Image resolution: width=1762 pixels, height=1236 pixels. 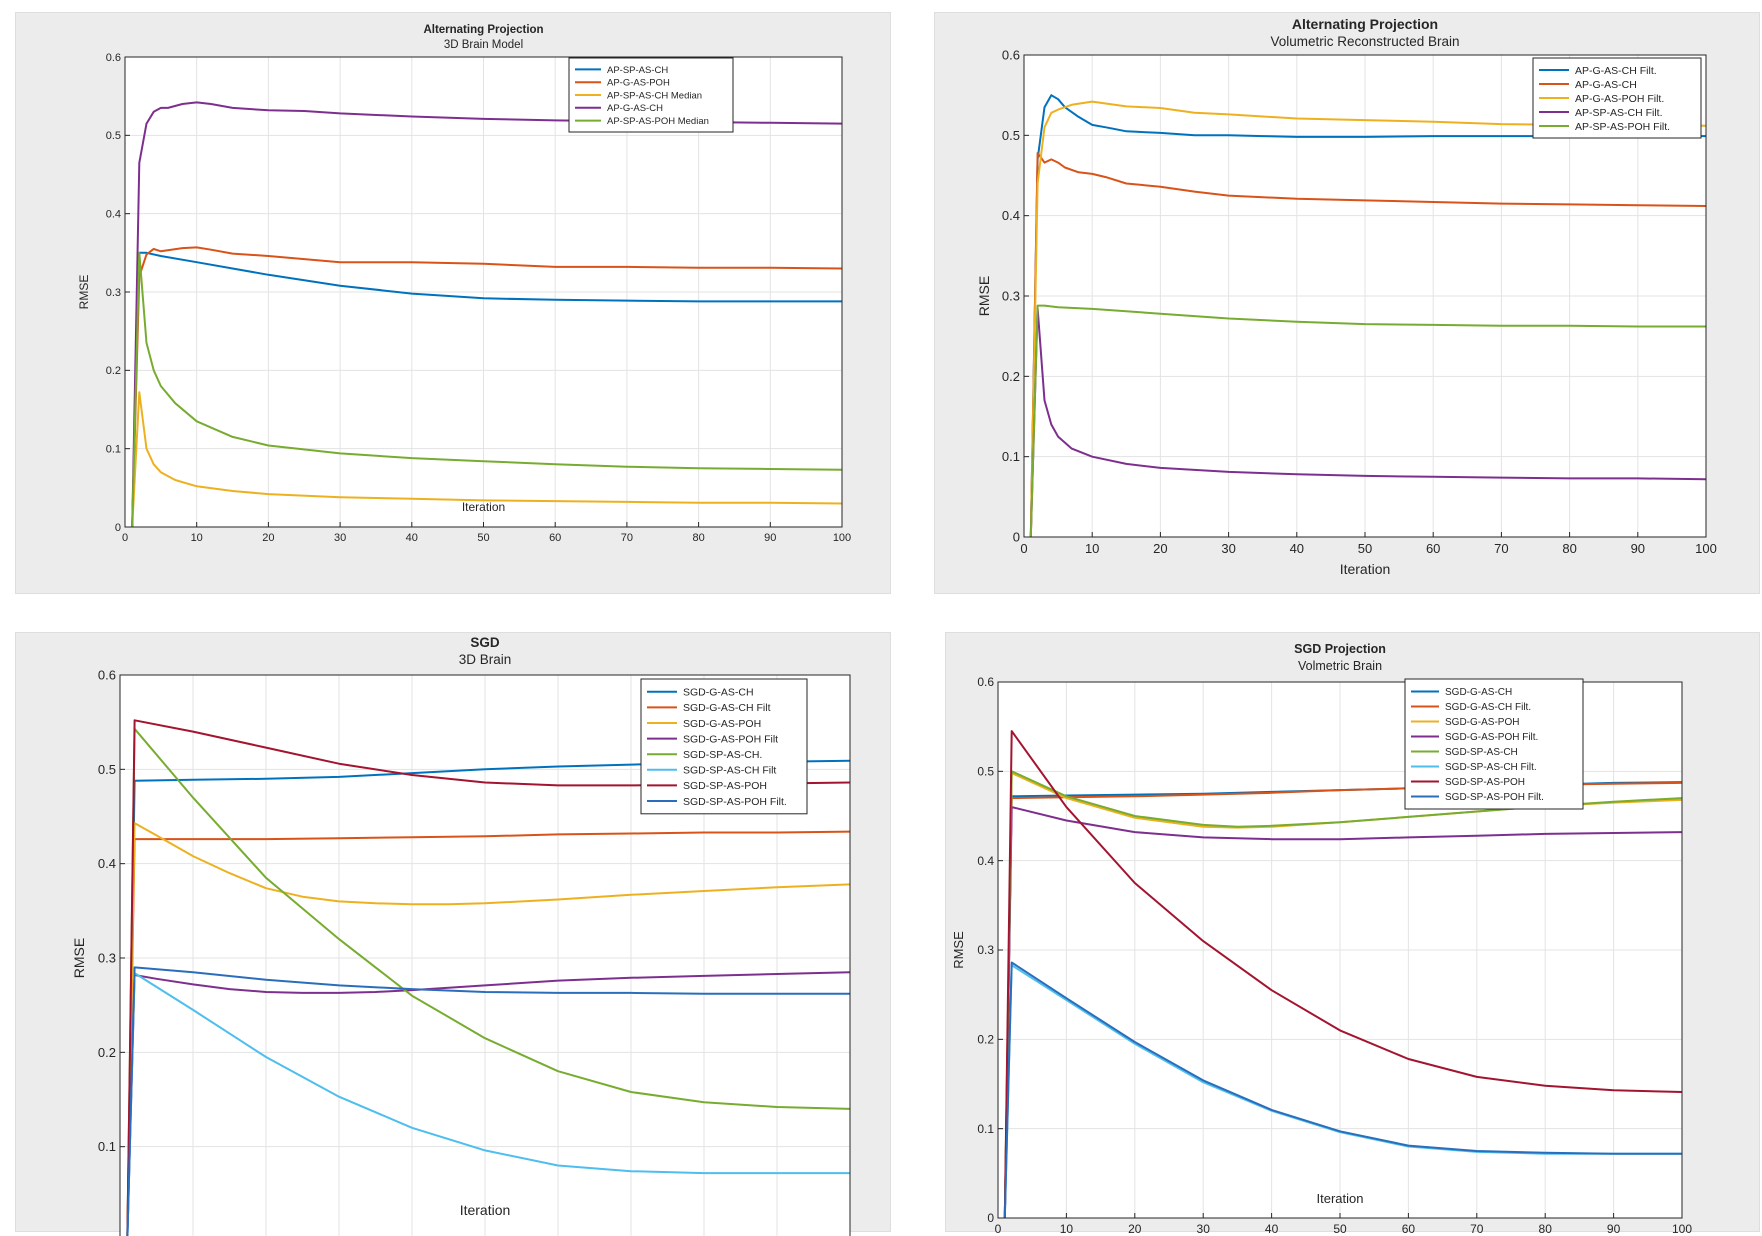 What do you see at coordinates (483, 45) in the screenshot?
I see `chart-subtitle: 3D Brain Model` at bounding box center [483, 45].